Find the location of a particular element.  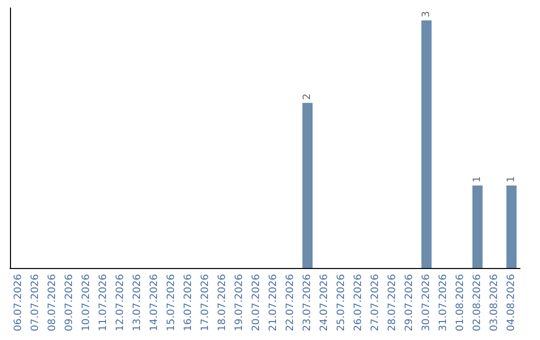

x-tick-label: 14.07.2026 is located at coordinates (154, 303).